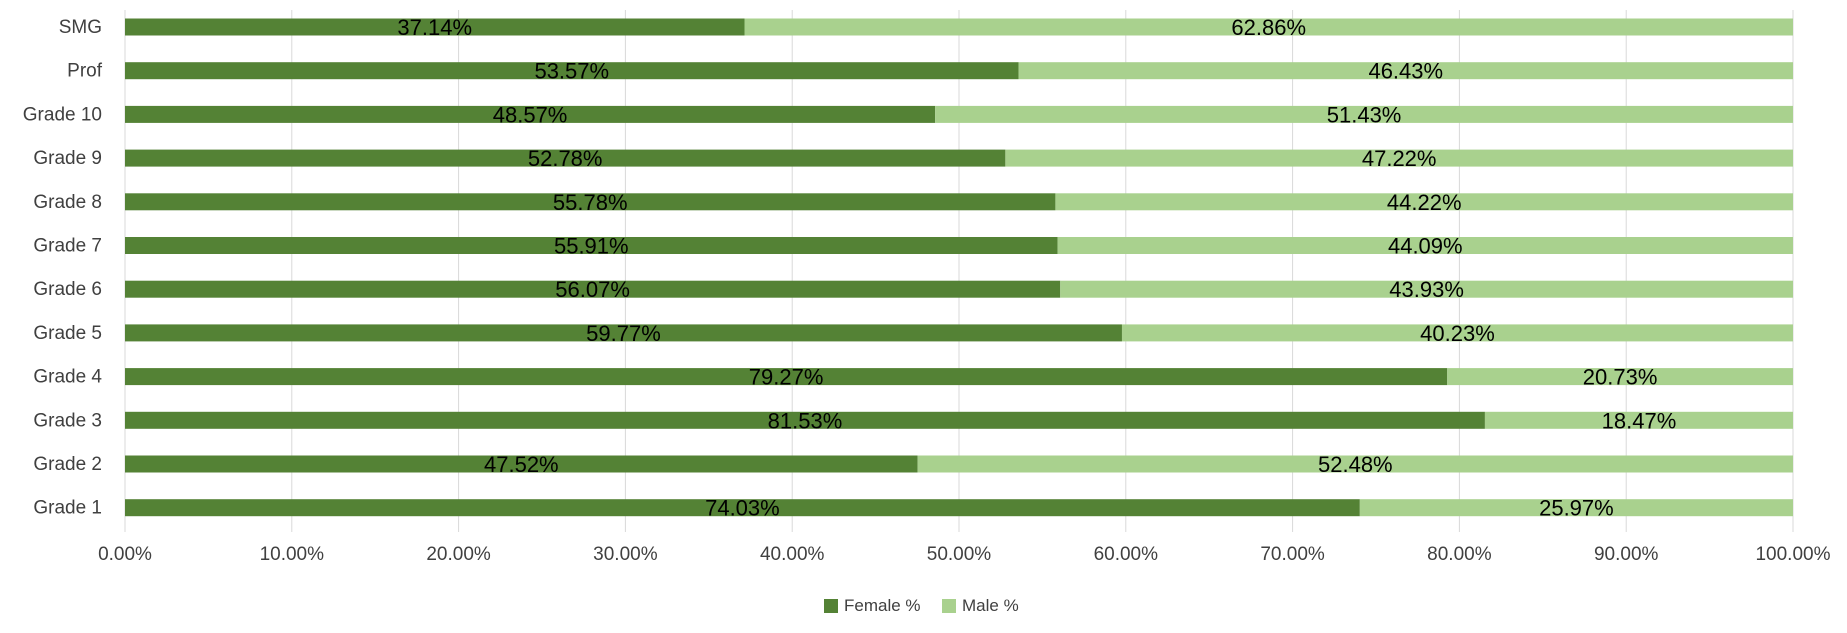 This screenshot has width=1847, height=633. Describe the element at coordinates (1126, 554) in the screenshot. I see `x-tick-label: 60.00%` at that location.